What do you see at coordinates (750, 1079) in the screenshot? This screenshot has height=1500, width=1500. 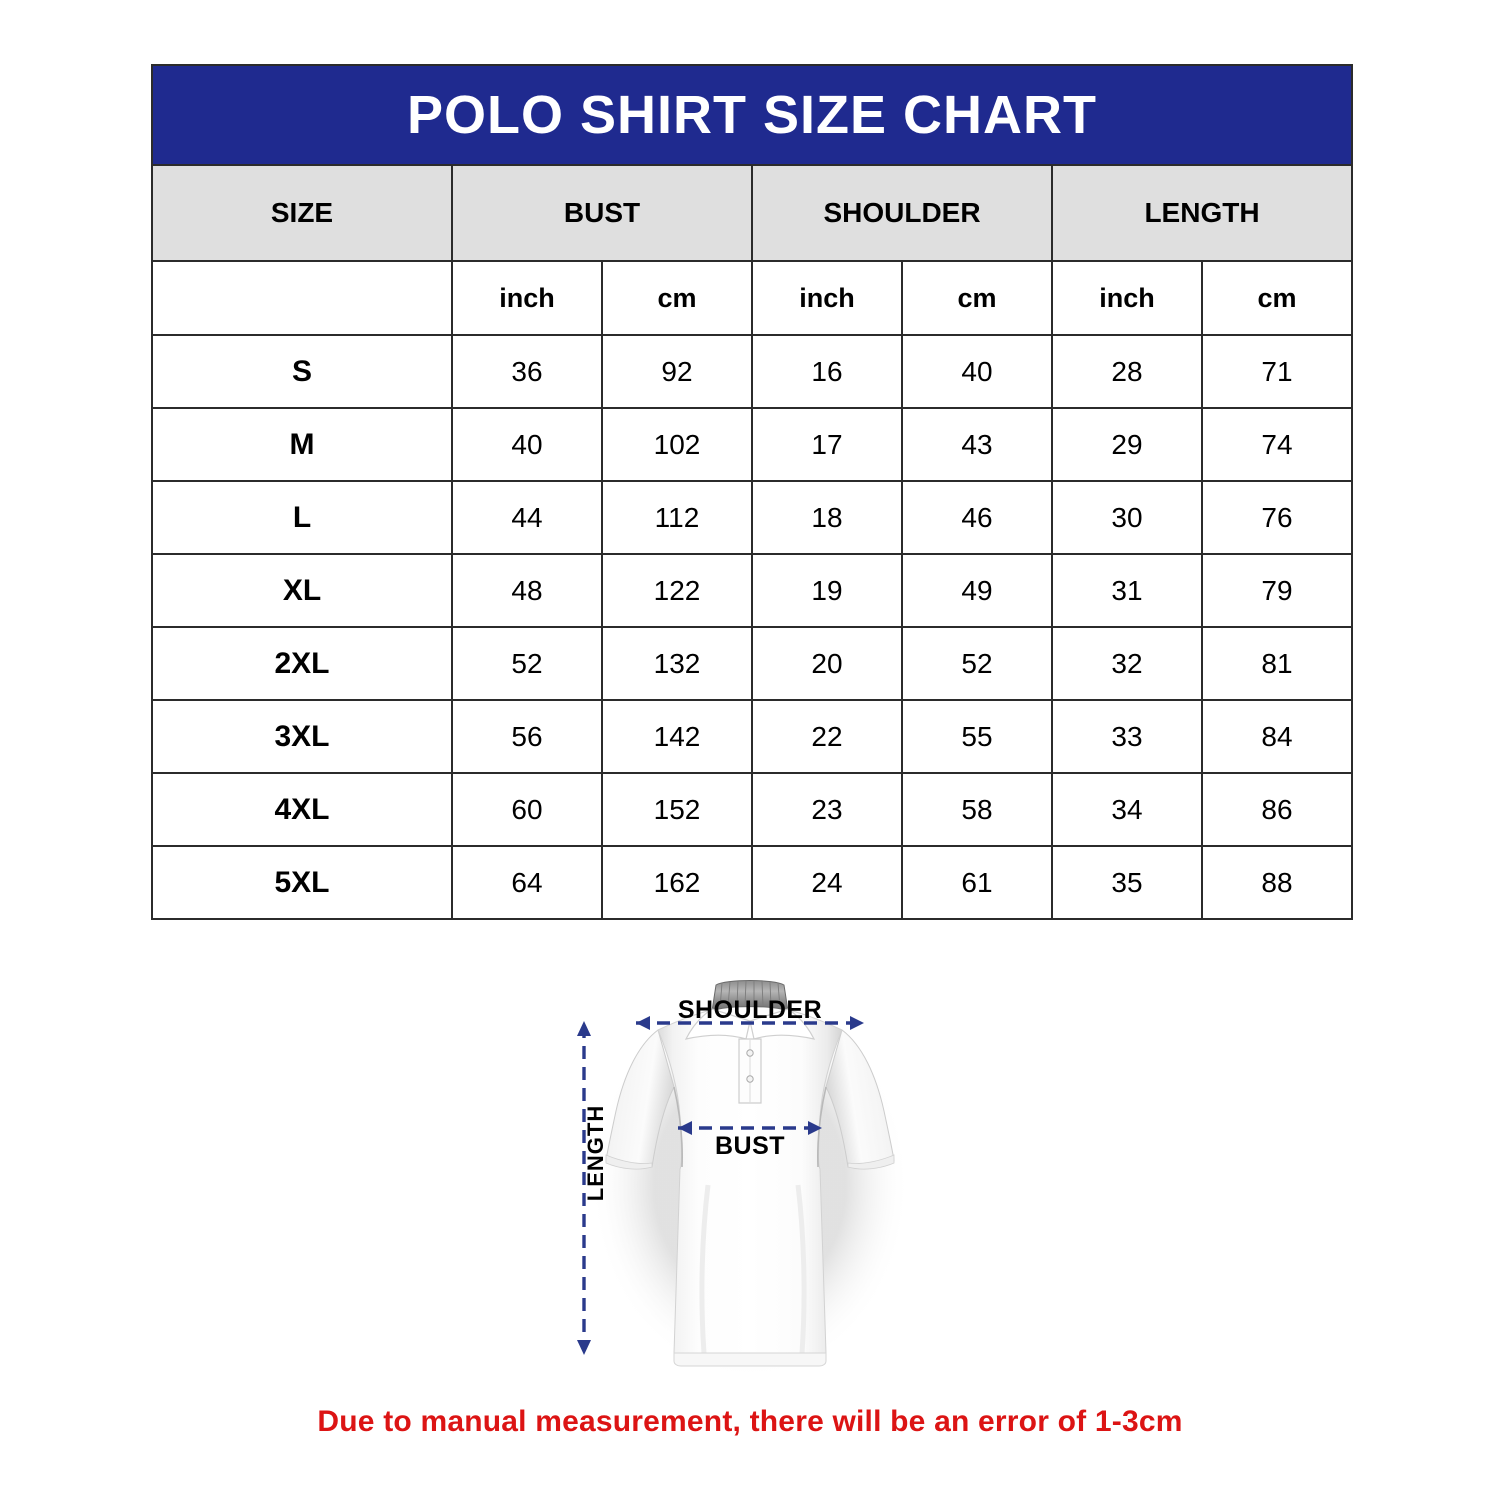 I see `shirt-button-bottom` at bounding box center [750, 1079].